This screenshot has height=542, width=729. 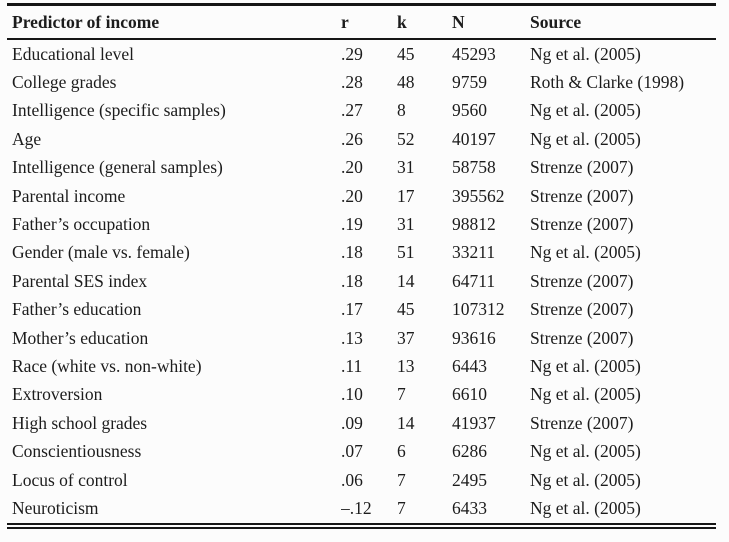 I want to click on column-header-predictor: Predictor of income, so click(x=174, y=22).